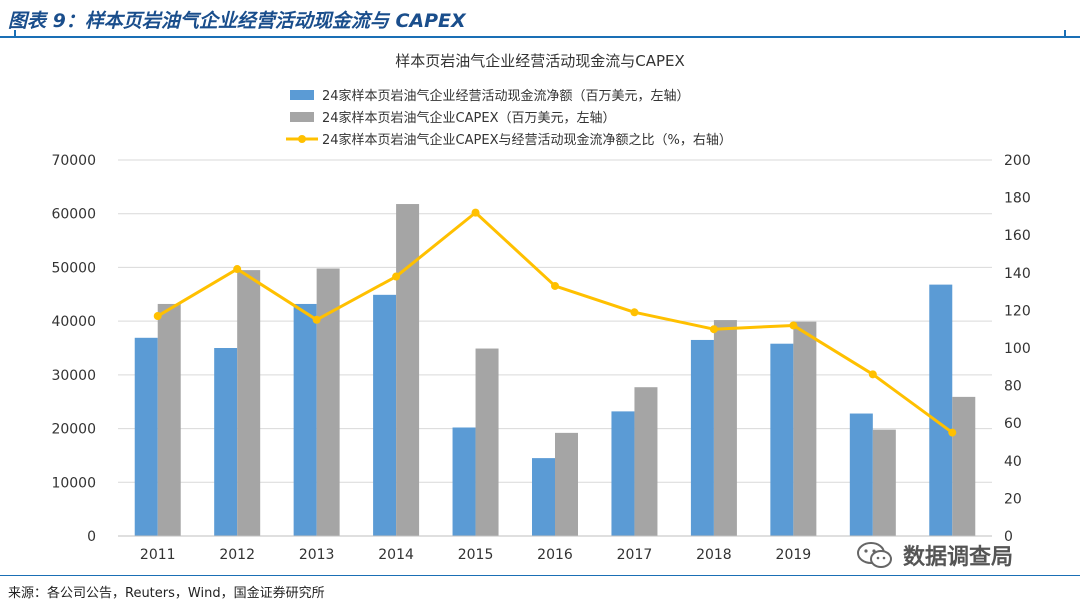  Describe the element at coordinates (1013, 462) in the screenshot. I see `y-right-tick-label: 40` at that location.